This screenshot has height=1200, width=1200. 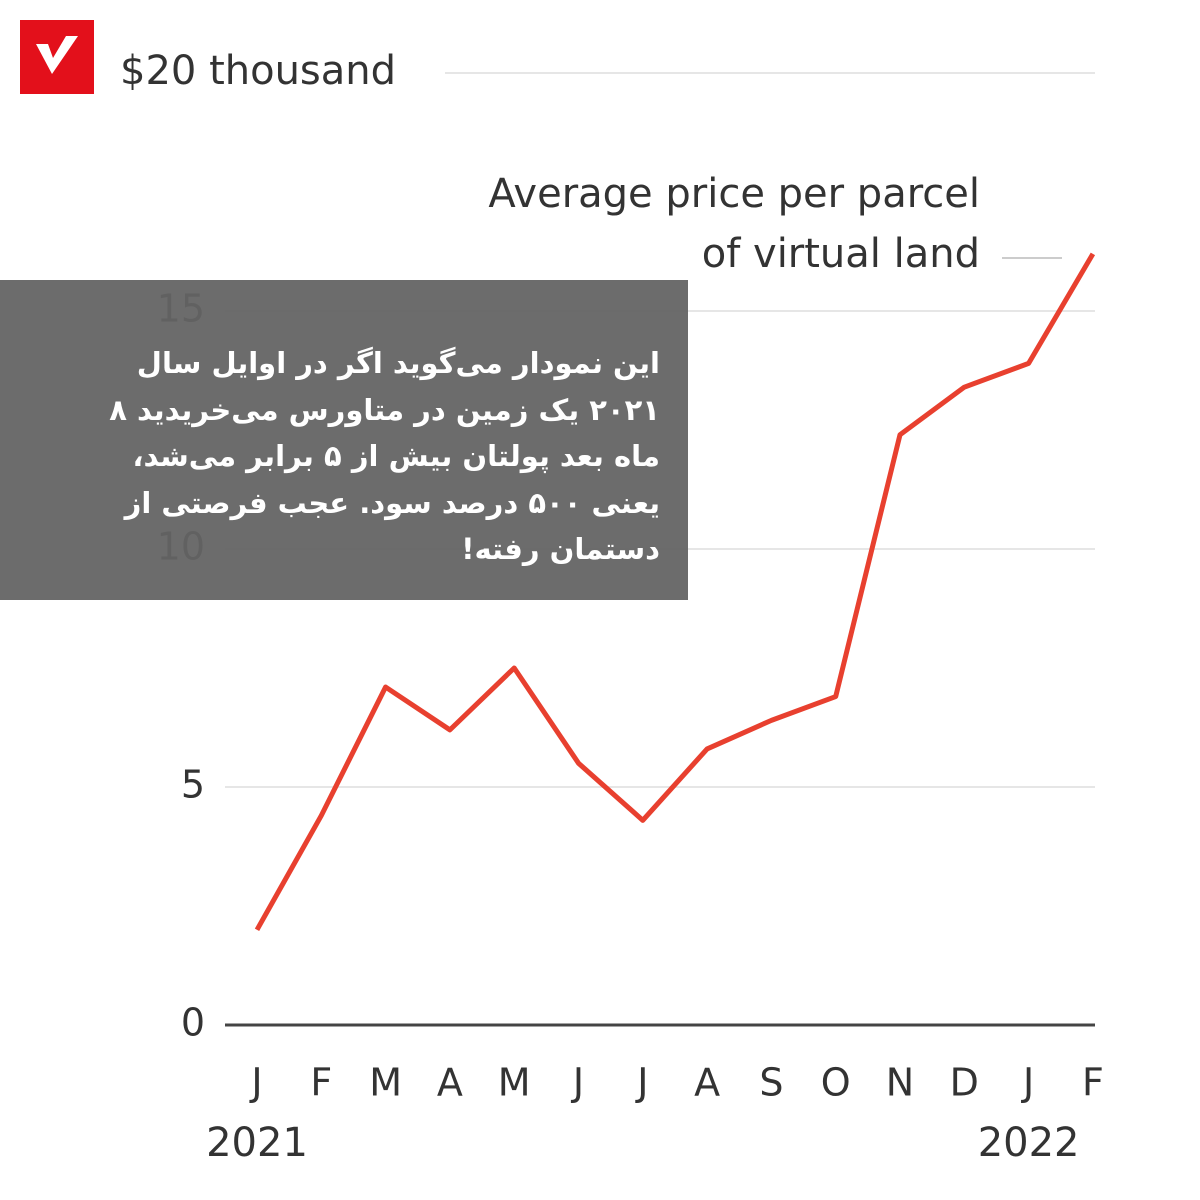 I want to click on y-tick-label: 5, so click(x=193, y=785).